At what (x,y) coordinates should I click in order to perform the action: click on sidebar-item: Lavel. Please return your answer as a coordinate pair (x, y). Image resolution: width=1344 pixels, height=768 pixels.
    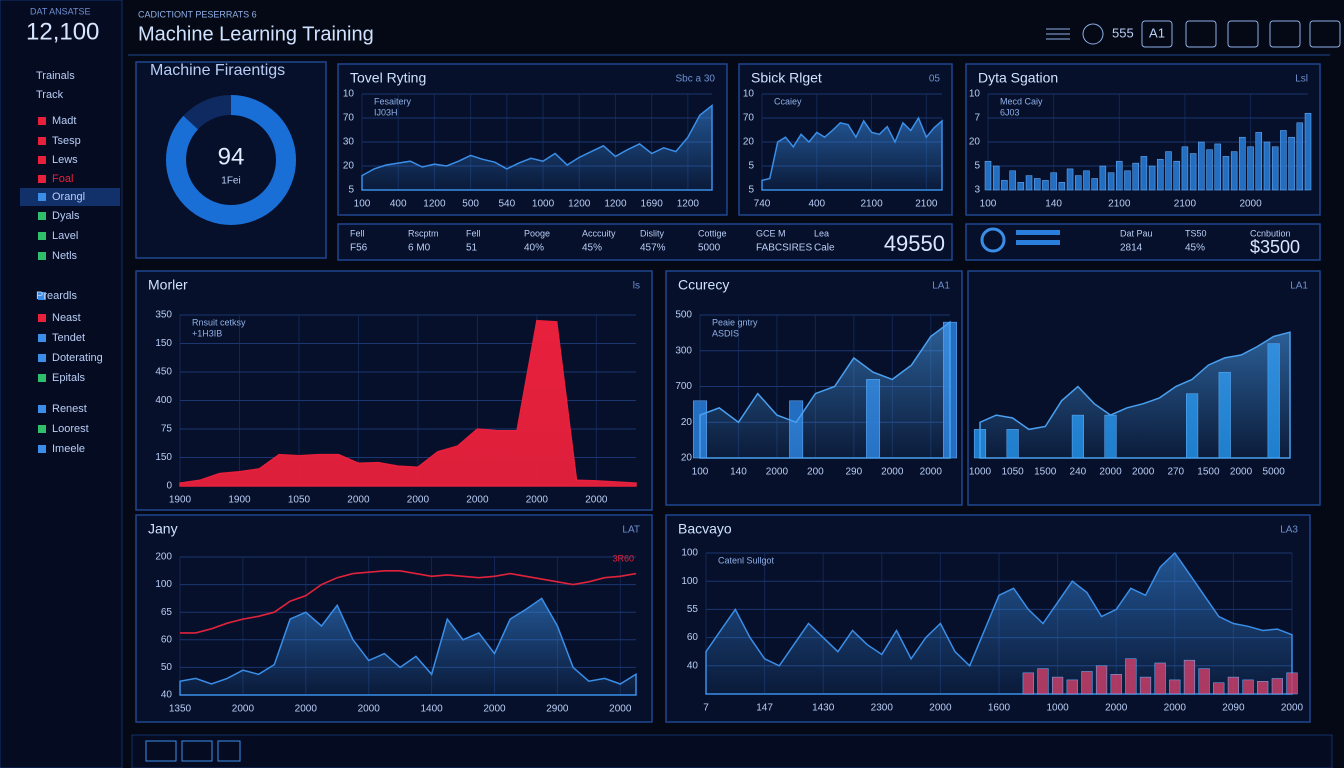
    Looking at the image, I should click on (65, 236).